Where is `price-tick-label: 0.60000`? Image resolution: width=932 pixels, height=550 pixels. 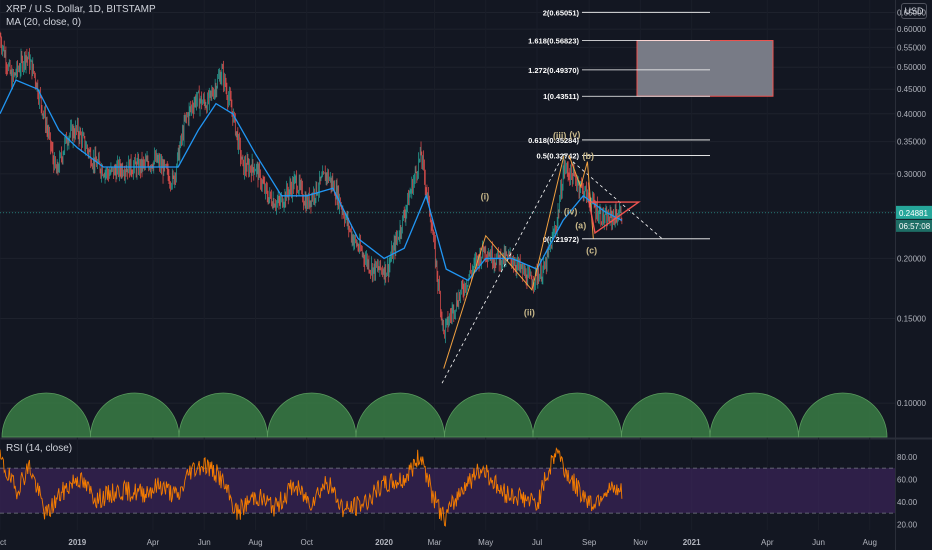 price-tick-label: 0.60000 is located at coordinates (911, 29).